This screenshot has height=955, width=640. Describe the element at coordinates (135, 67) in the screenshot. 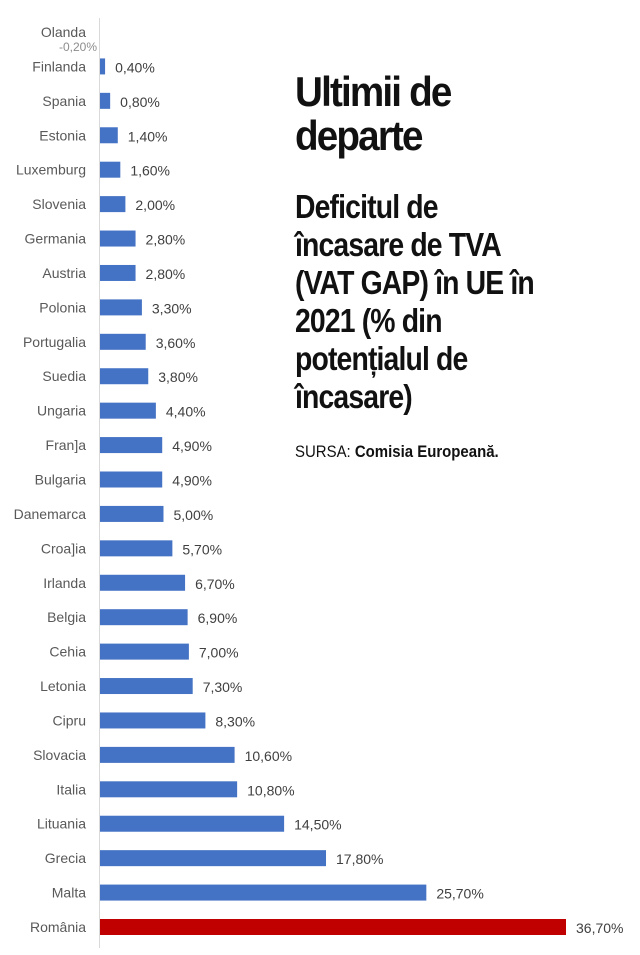

I see `value-label-finlanda: 0,40%` at that location.